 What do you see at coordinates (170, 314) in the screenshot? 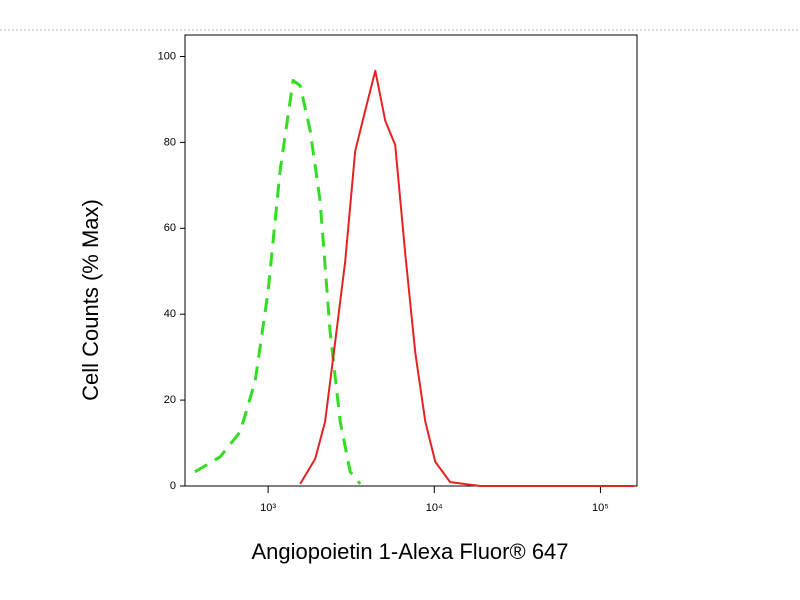
I see `y-tick-label: 40` at bounding box center [170, 314].